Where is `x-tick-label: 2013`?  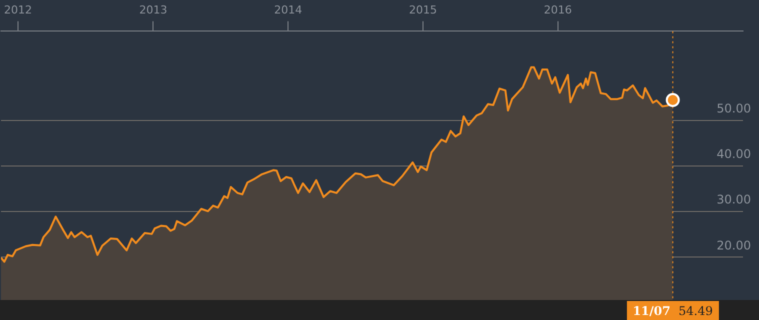
x-tick-label: 2013 is located at coordinates (153, 9).